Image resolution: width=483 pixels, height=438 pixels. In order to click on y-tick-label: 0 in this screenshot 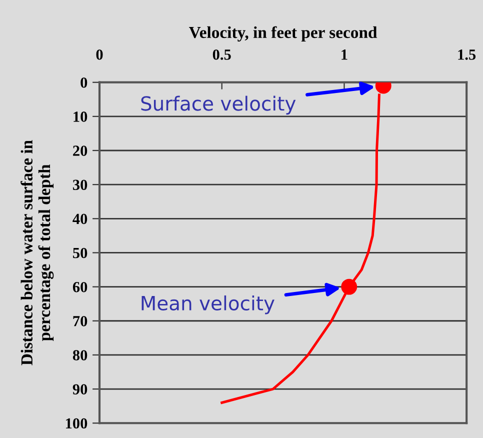, I will do `click(84, 82)`.